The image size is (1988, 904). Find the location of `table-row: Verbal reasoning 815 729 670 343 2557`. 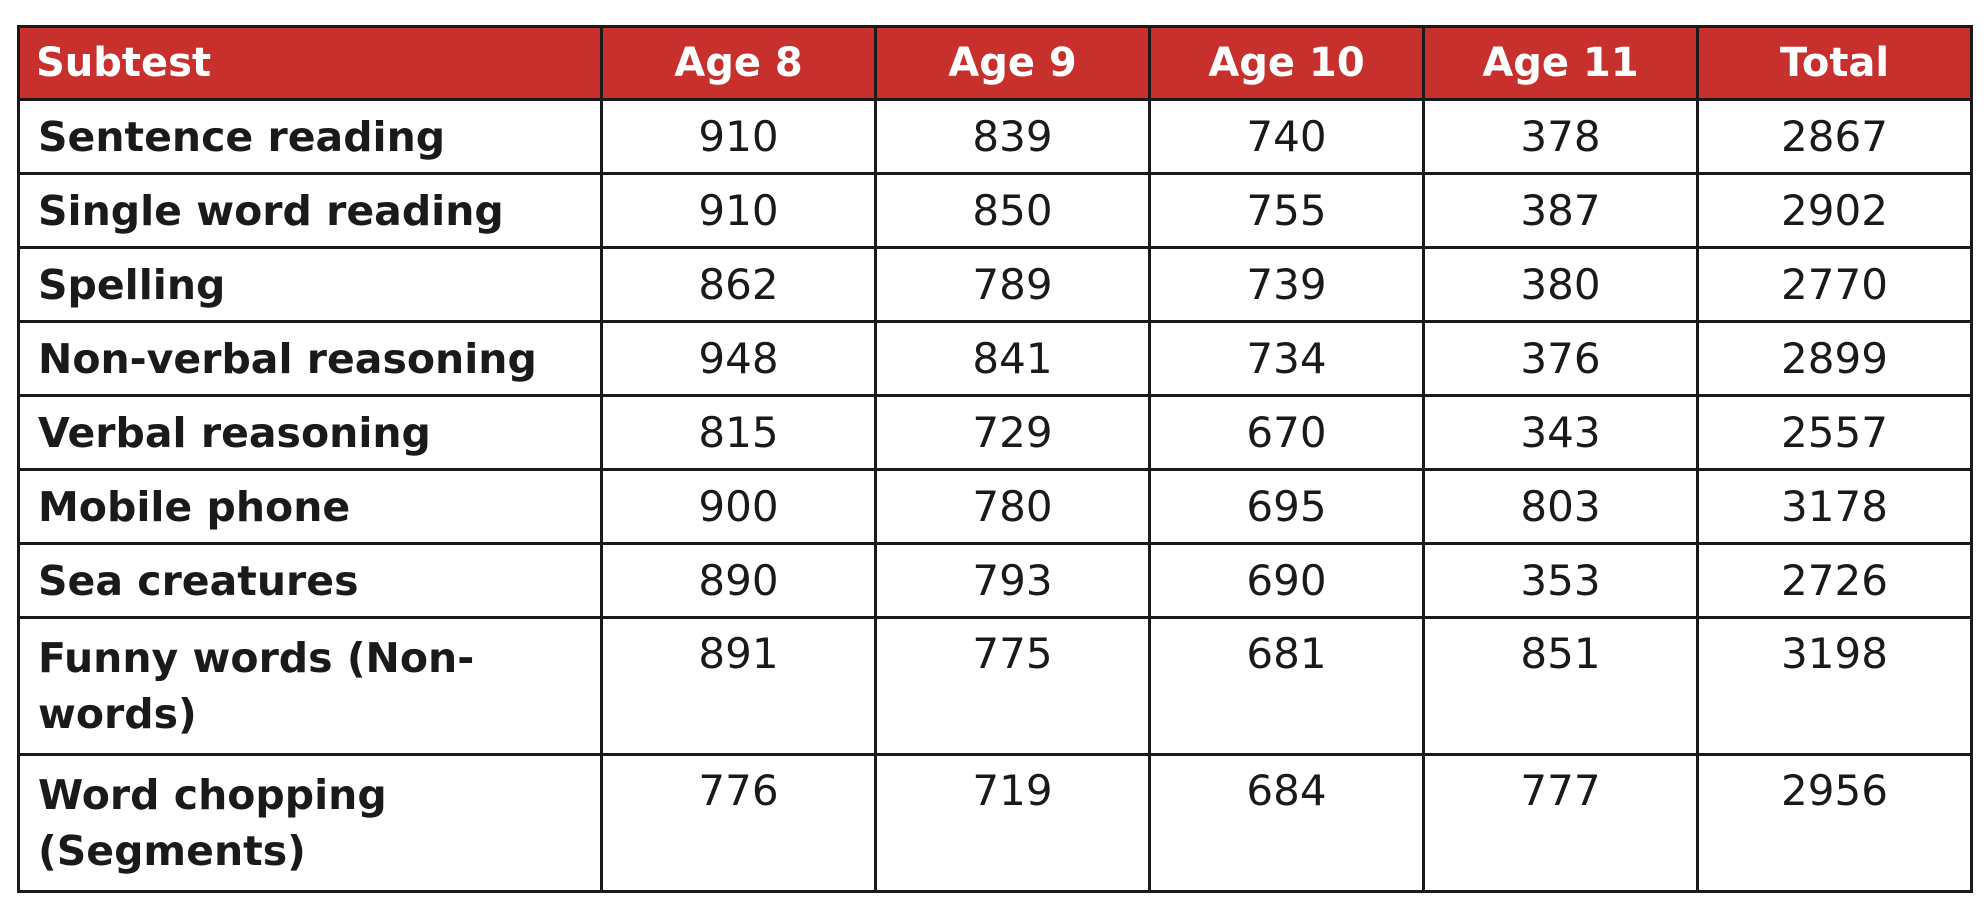

table-row: Verbal reasoning 815 729 670 343 2557 is located at coordinates (995, 432).